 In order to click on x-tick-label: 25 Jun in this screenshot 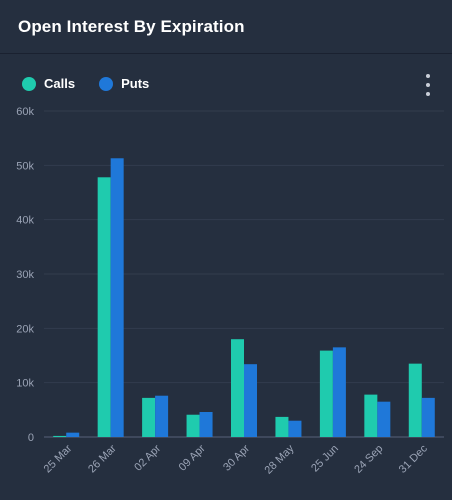, I will do `click(325, 459)`.